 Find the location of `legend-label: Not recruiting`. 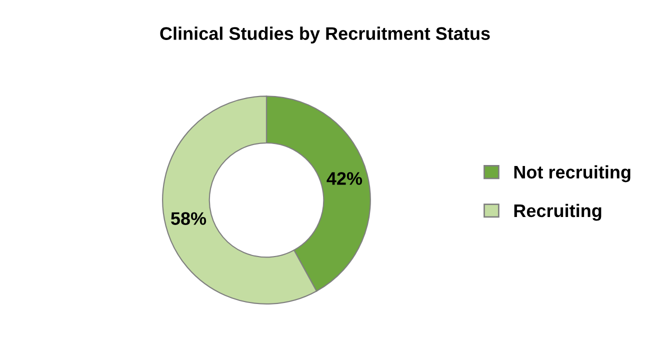

legend-label: Not recruiting is located at coordinates (572, 173).